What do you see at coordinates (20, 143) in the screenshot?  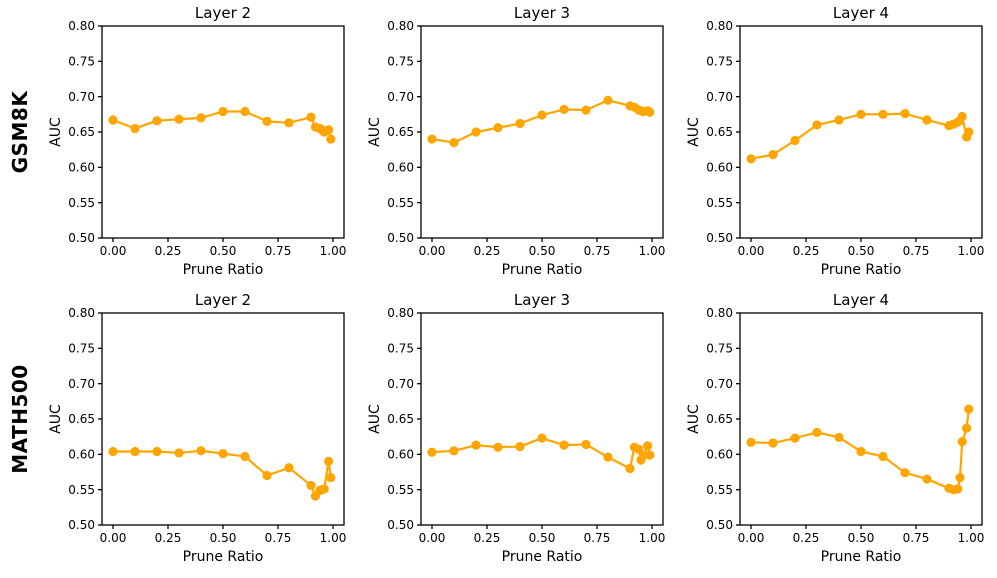 I see `row-label-gsm8k-wrap: GSM8K` at bounding box center [20, 143].